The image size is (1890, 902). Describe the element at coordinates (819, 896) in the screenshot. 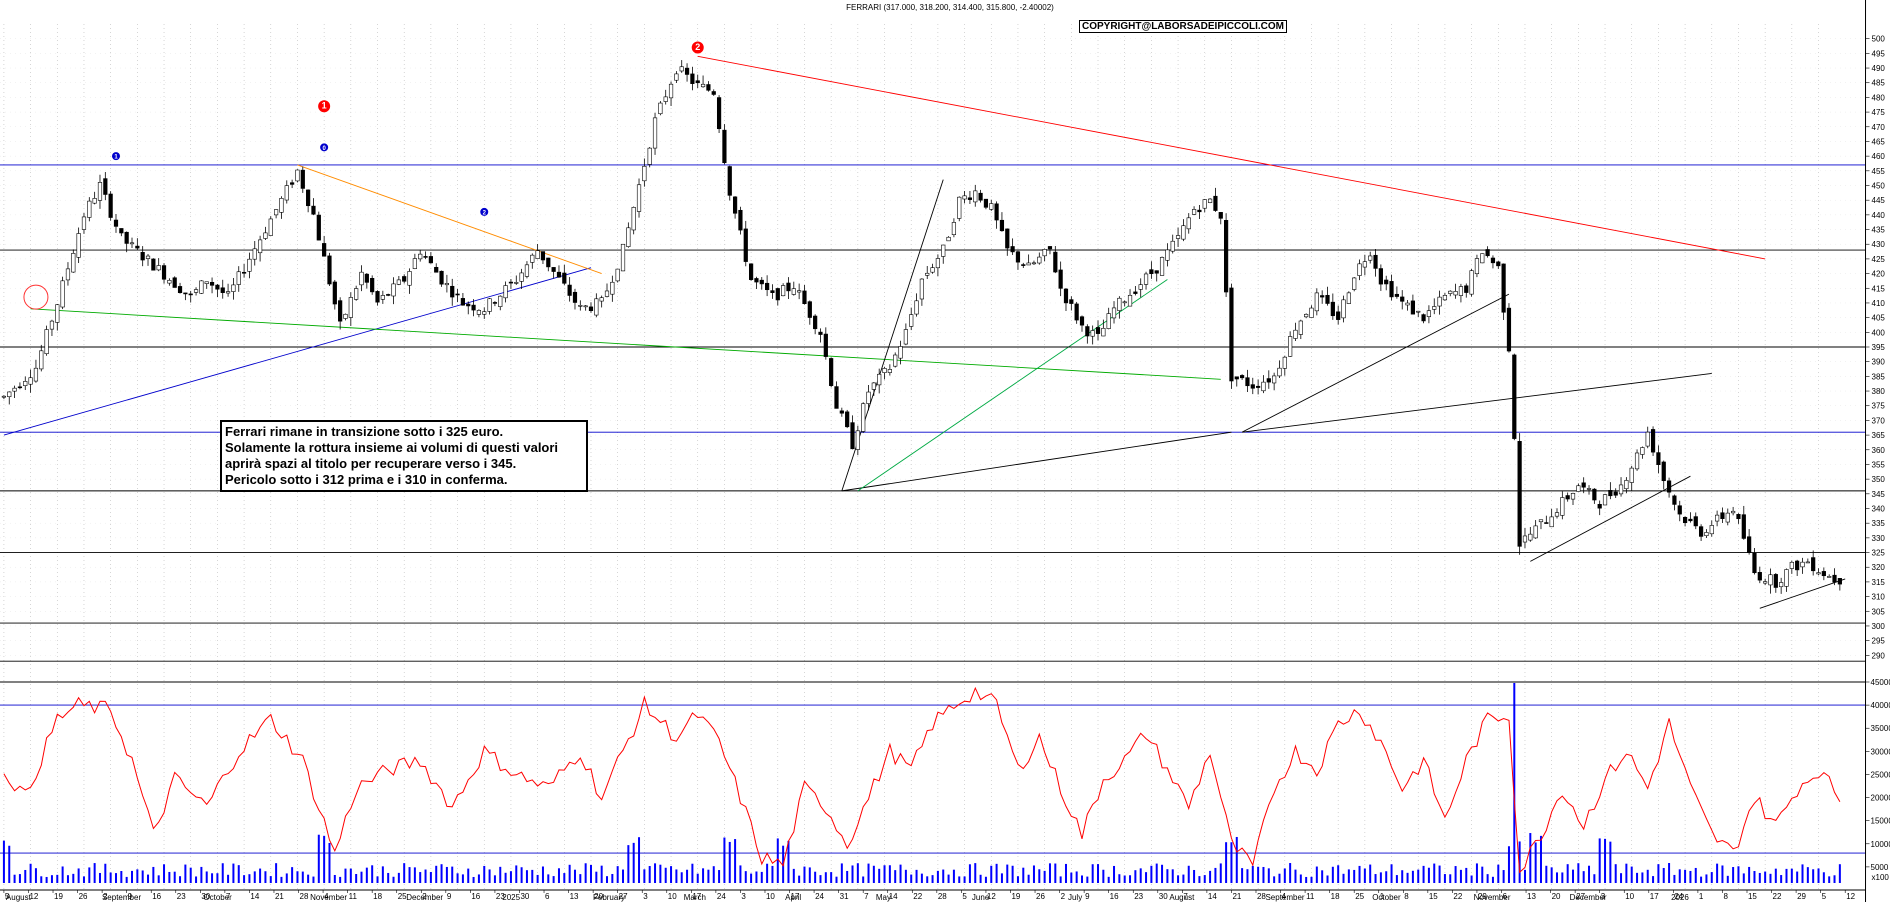

I see `day-tick-label: 24` at that location.